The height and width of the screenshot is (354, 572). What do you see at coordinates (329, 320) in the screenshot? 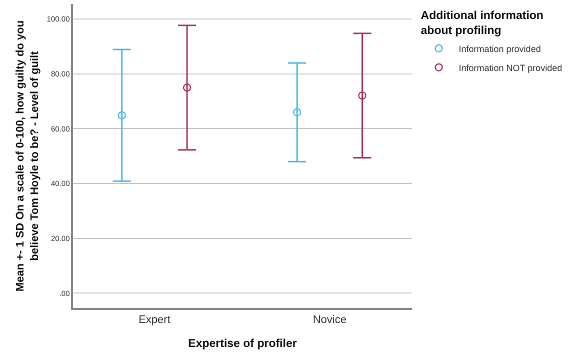
I see `x-tick-label: Novice` at bounding box center [329, 320].